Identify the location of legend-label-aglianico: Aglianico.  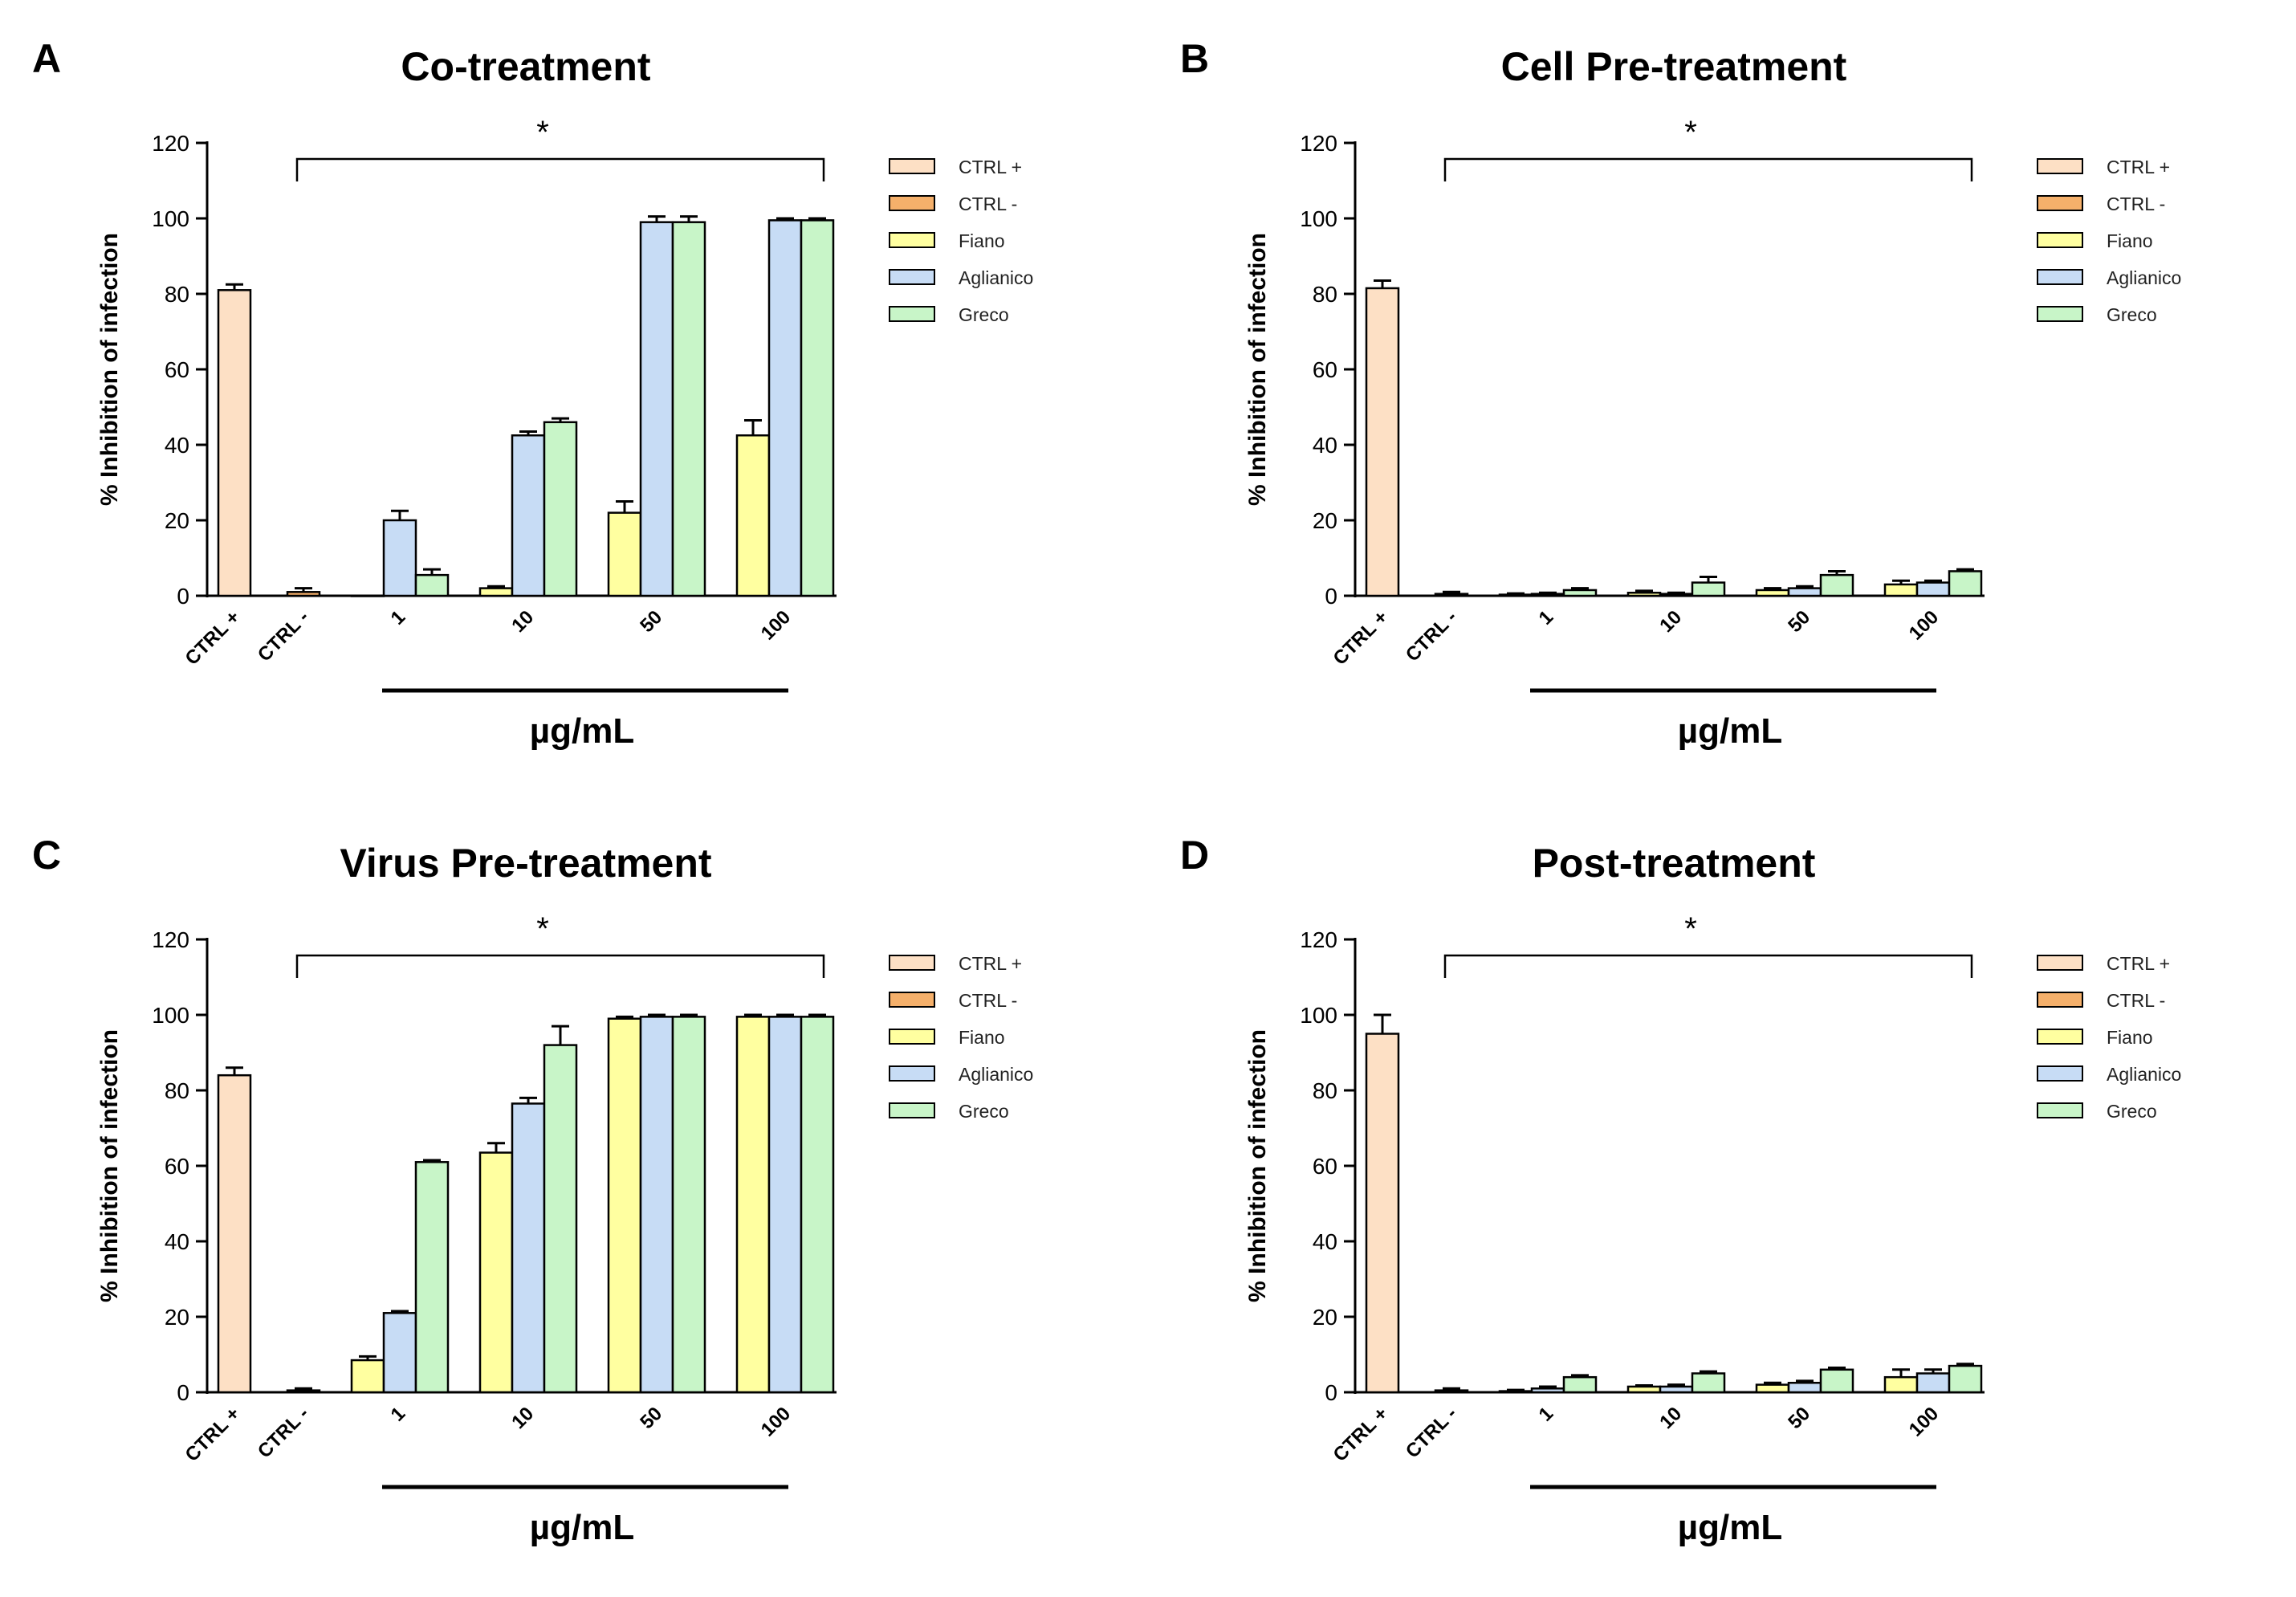
(2144, 1074).